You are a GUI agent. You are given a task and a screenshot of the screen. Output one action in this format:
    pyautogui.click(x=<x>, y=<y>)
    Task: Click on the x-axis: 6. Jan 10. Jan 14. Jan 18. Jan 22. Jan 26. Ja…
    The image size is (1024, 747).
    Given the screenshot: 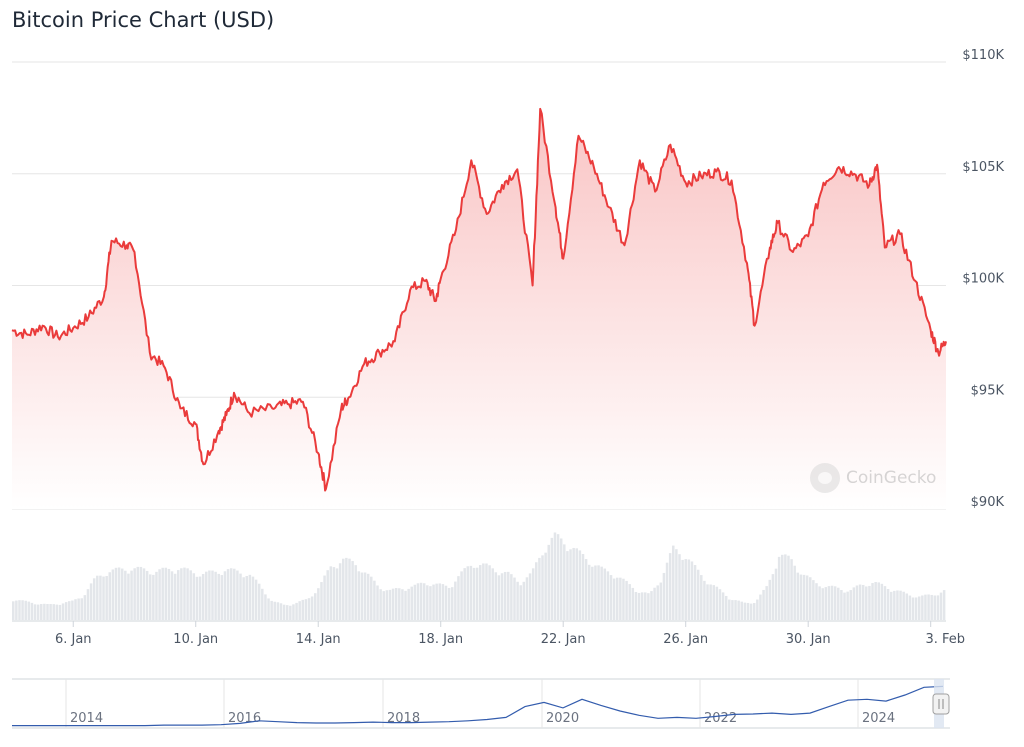 What is the action you would take?
    pyautogui.click(x=510, y=634)
    